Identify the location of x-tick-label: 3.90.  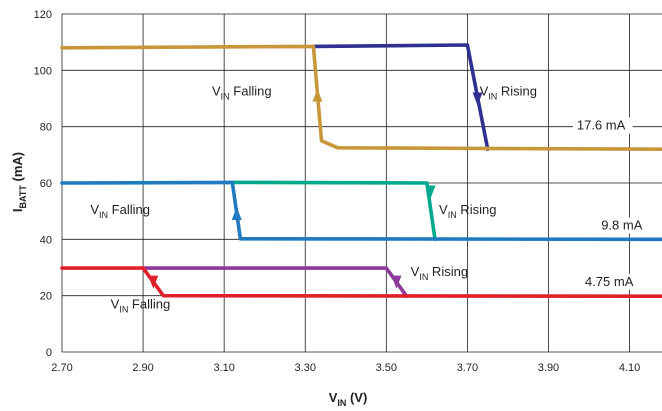
(548, 368).